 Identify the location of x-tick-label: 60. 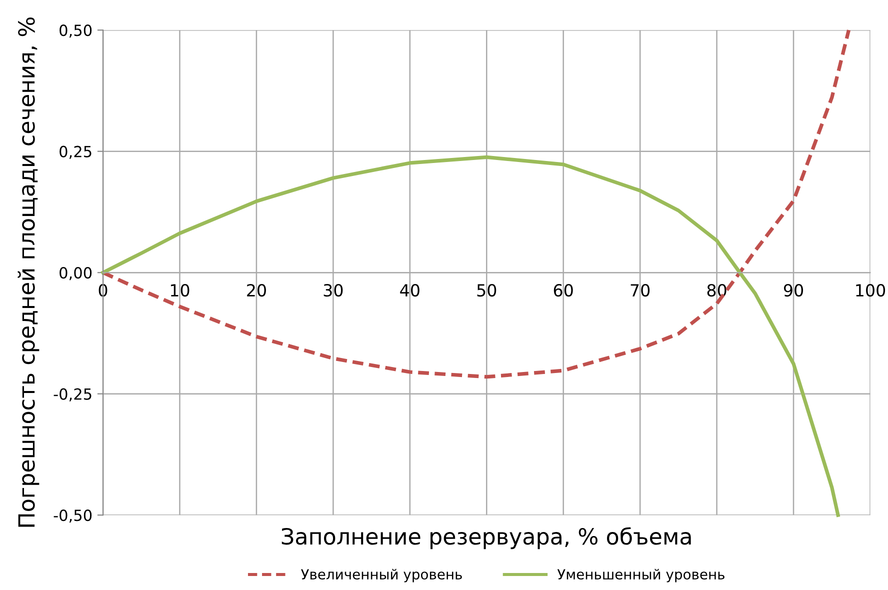
(563, 290).